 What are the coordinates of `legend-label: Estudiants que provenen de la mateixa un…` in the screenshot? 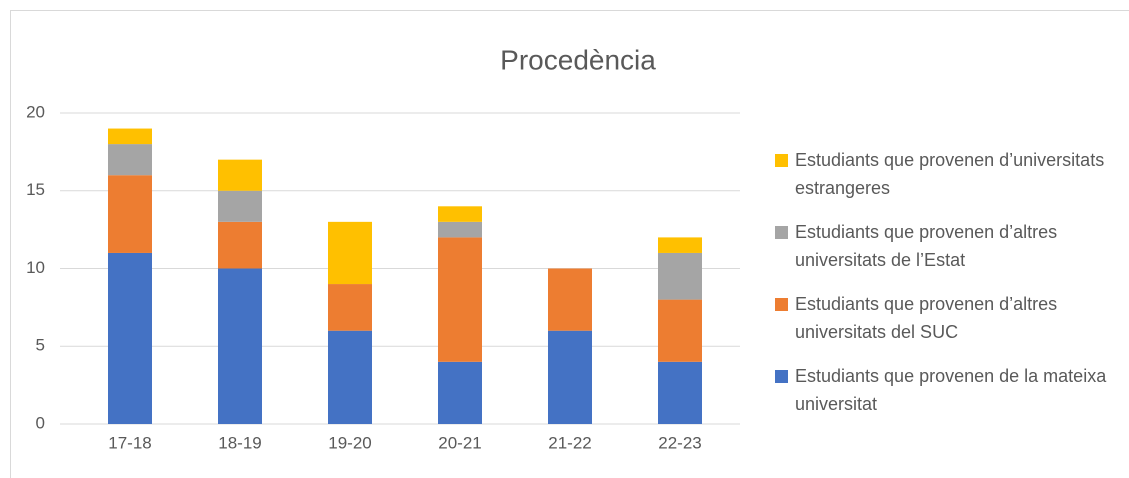 It's located at (951, 390).